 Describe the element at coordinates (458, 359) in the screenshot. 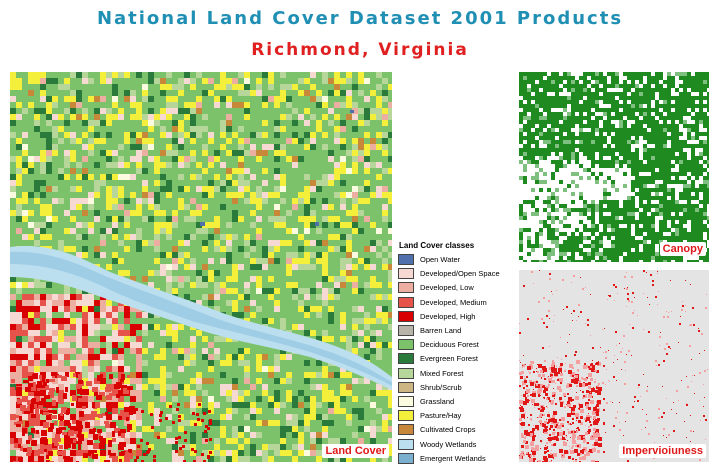

I see `legend-item: Evergreen Forest` at that location.